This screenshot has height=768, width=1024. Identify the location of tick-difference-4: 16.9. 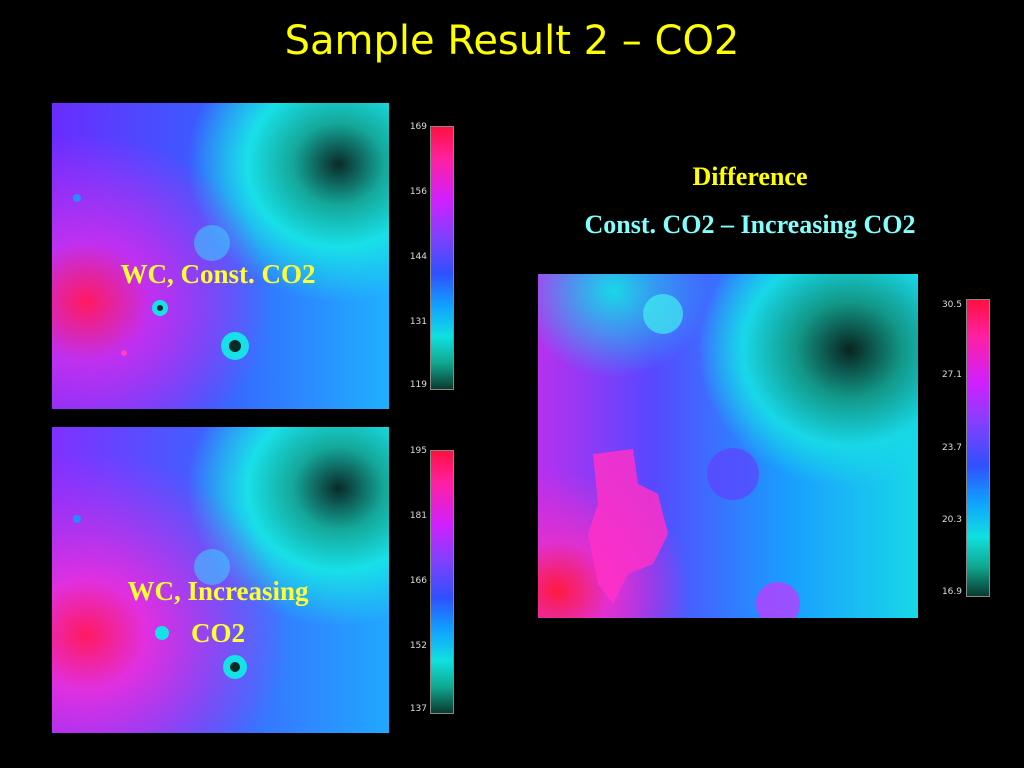
(951, 592).